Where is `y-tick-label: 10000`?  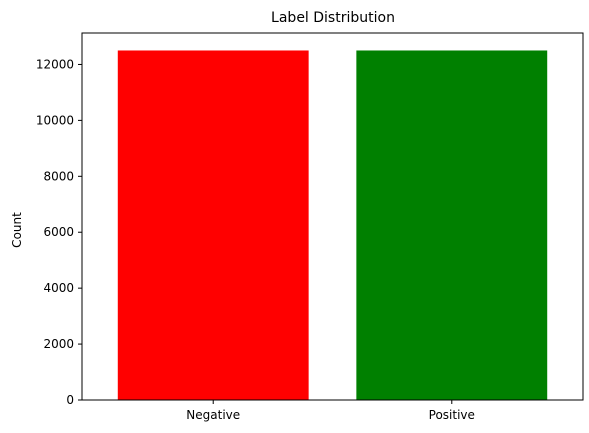
y-tick-label: 10000 is located at coordinates (55, 120).